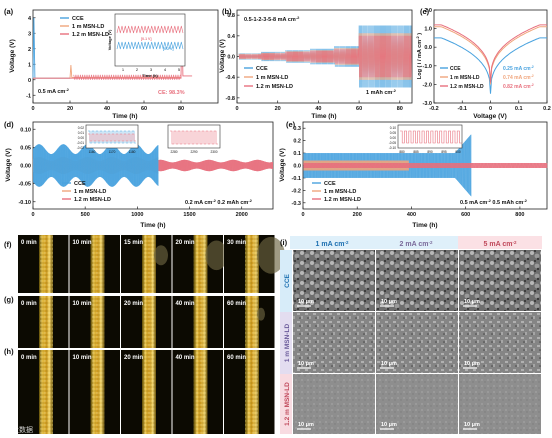  Describe the element at coordinates (80, 143) in the screenshot. I see `tick-label: -0.01` at that location.